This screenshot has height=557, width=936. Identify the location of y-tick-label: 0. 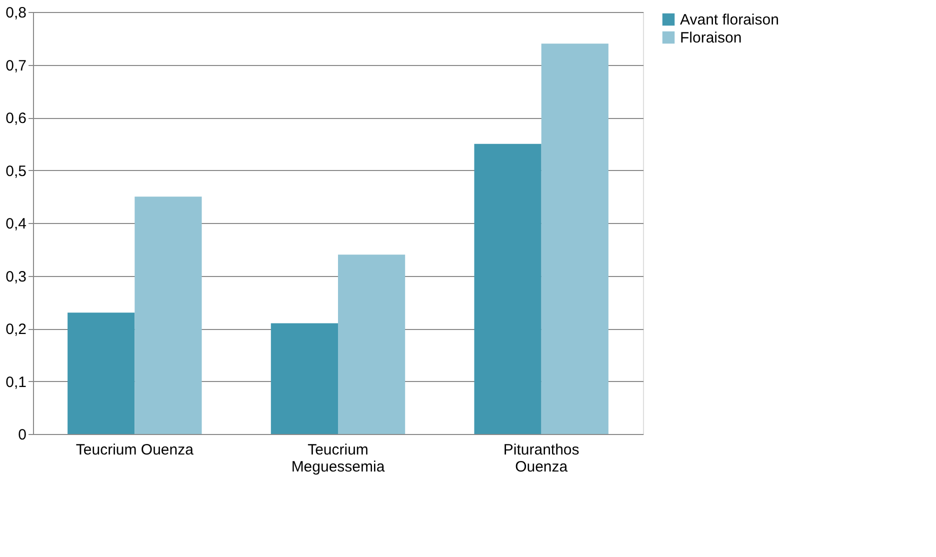
(22, 435).